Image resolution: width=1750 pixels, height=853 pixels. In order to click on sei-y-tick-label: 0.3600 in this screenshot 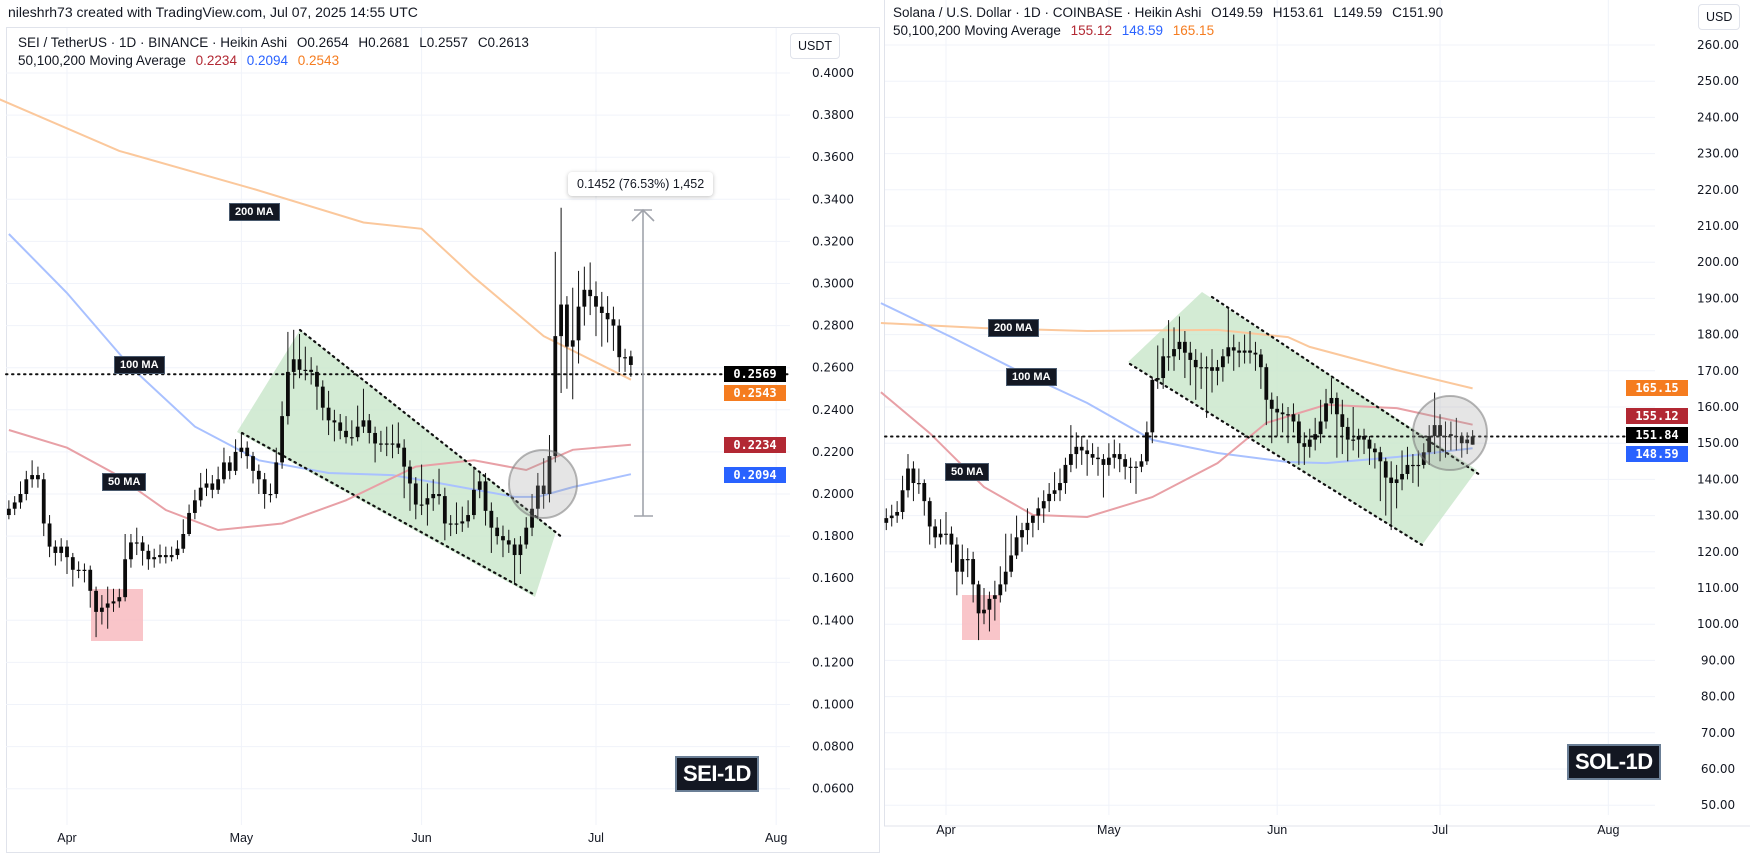, I will do `click(833, 157)`.